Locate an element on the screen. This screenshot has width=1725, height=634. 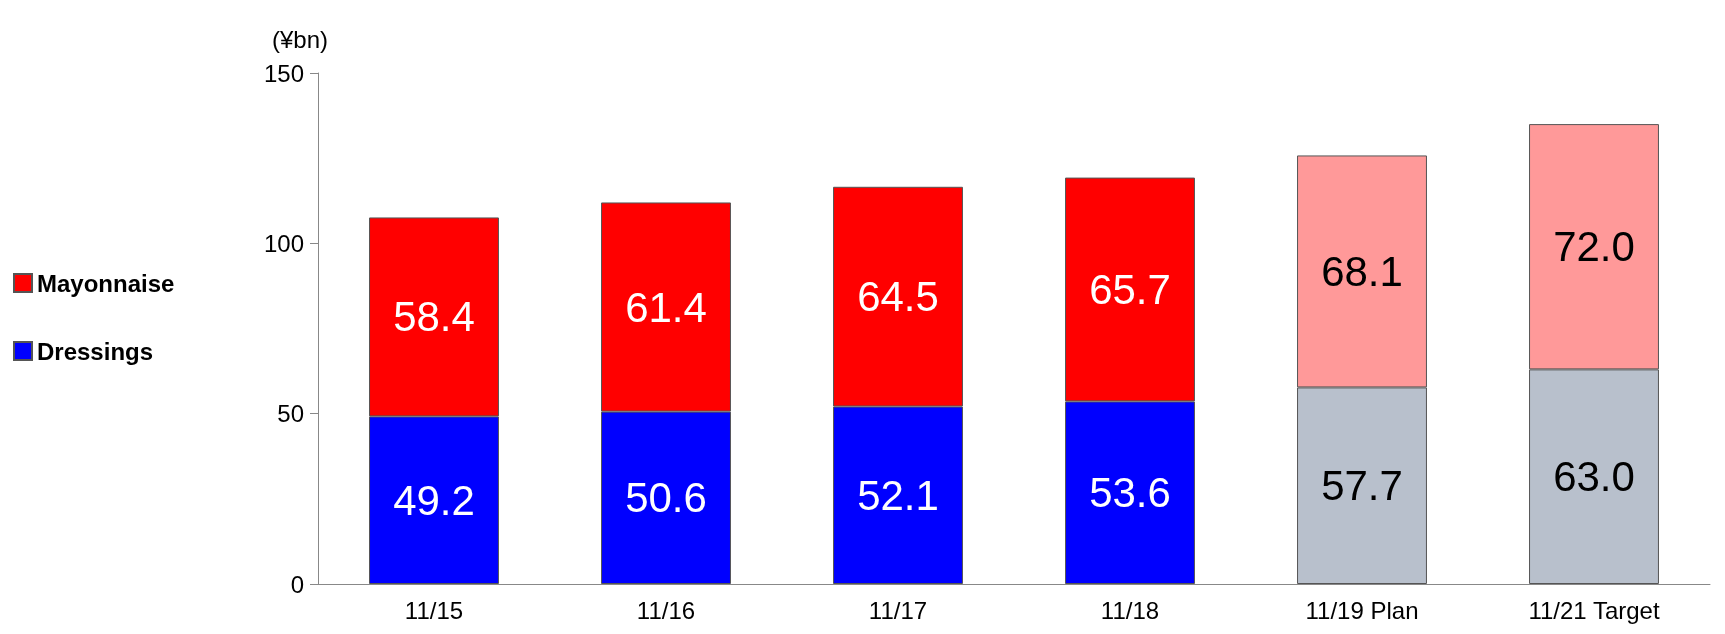
data-label: 49.2 is located at coordinates (434, 500).